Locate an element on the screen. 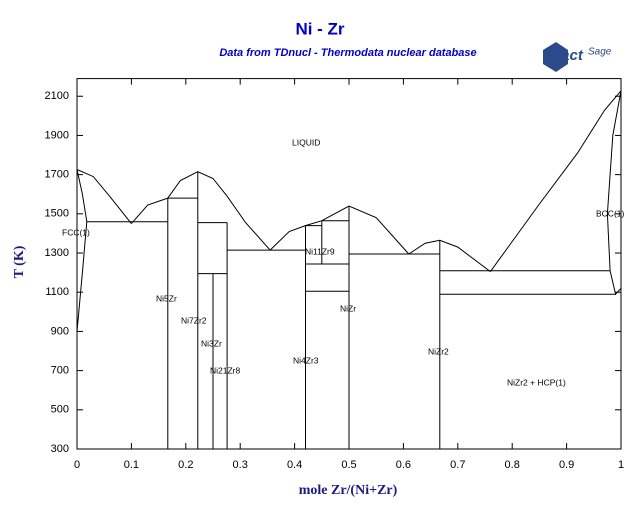 The height and width of the screenshot is (509, 640). x-tick-label: 0.5 is located at coordinates (348, 465).